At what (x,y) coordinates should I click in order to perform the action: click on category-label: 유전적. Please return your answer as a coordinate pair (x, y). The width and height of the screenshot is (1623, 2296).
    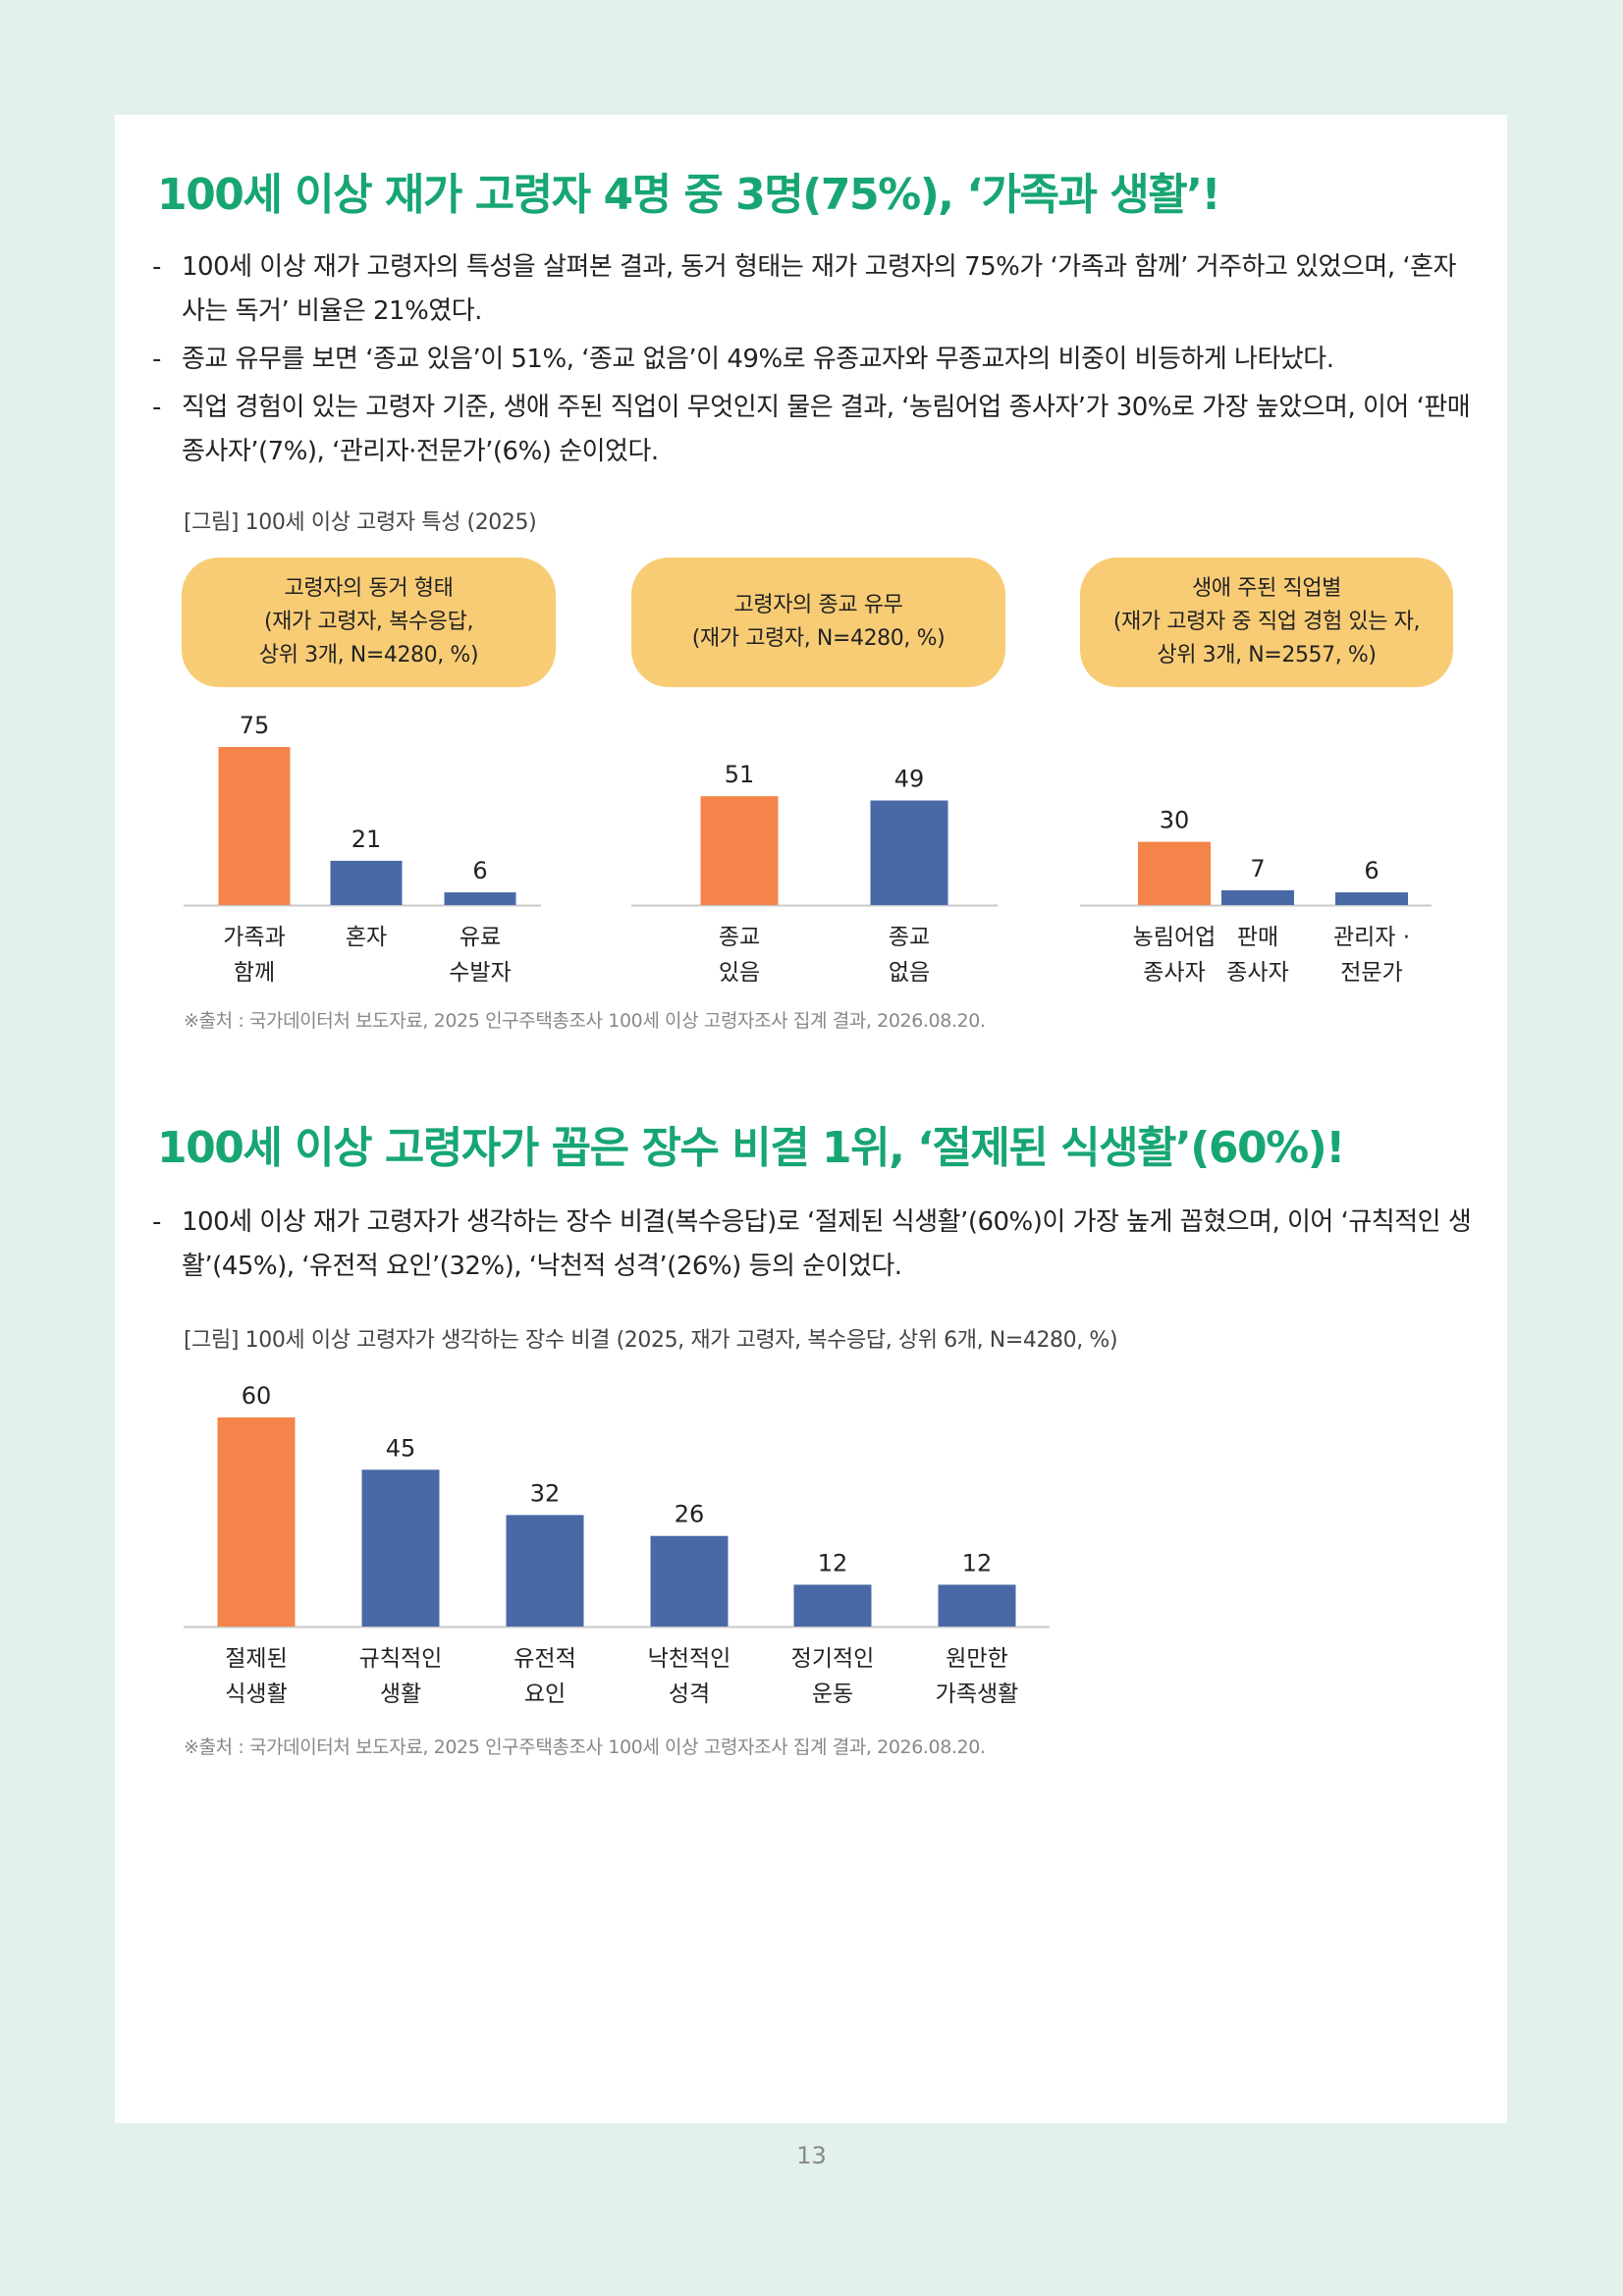
    Looking at the image, I should click on (545, 1659).